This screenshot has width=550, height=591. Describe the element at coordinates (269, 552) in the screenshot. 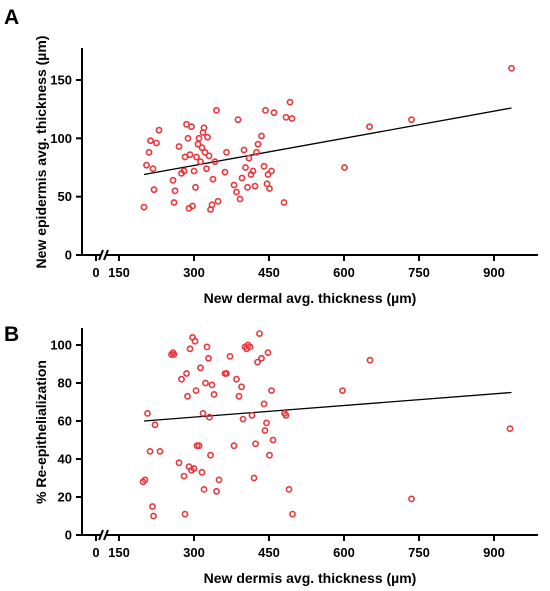

I see `panel-b-x-tick-label: 450` at that location.